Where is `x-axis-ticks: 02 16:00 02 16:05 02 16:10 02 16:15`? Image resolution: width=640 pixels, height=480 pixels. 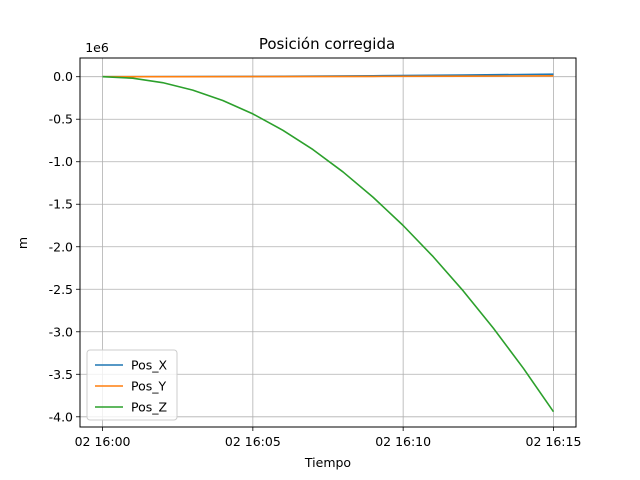 x-axis-ticks: 02 16:00 02 16:05 02 16:10 02 16:15 is located at coordinates (328, 438).